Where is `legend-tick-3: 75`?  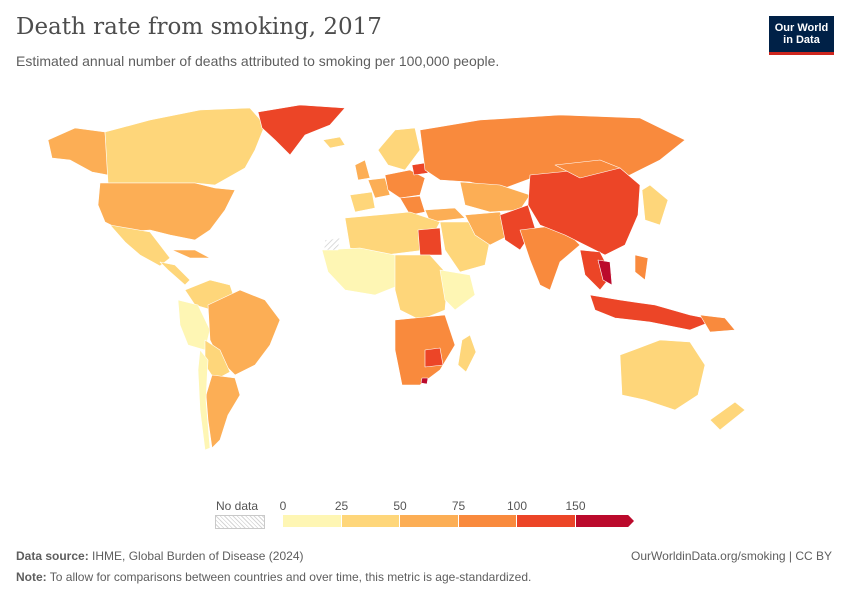 legend-tick-3: 75 is located at coordinates (458, 506).